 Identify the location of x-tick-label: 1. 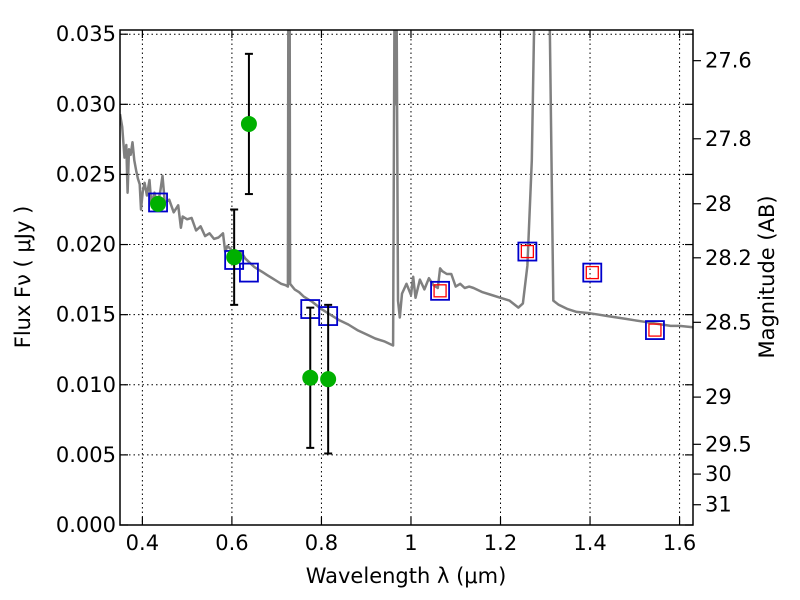
(410, 543).